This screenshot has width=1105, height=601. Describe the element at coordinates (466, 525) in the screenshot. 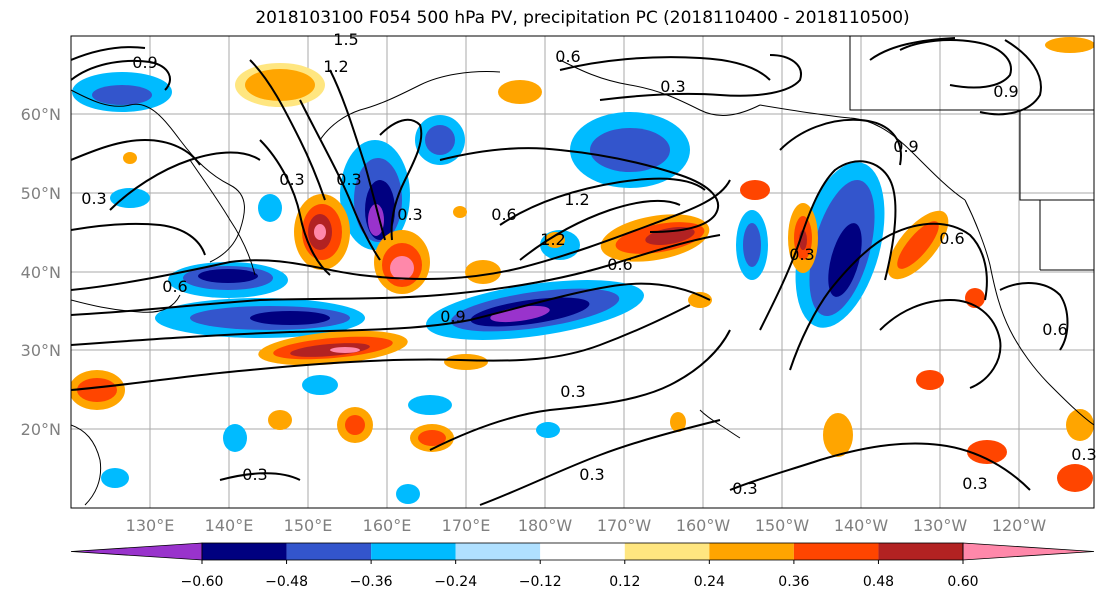

I see `lon-label: 170°E` at that location.